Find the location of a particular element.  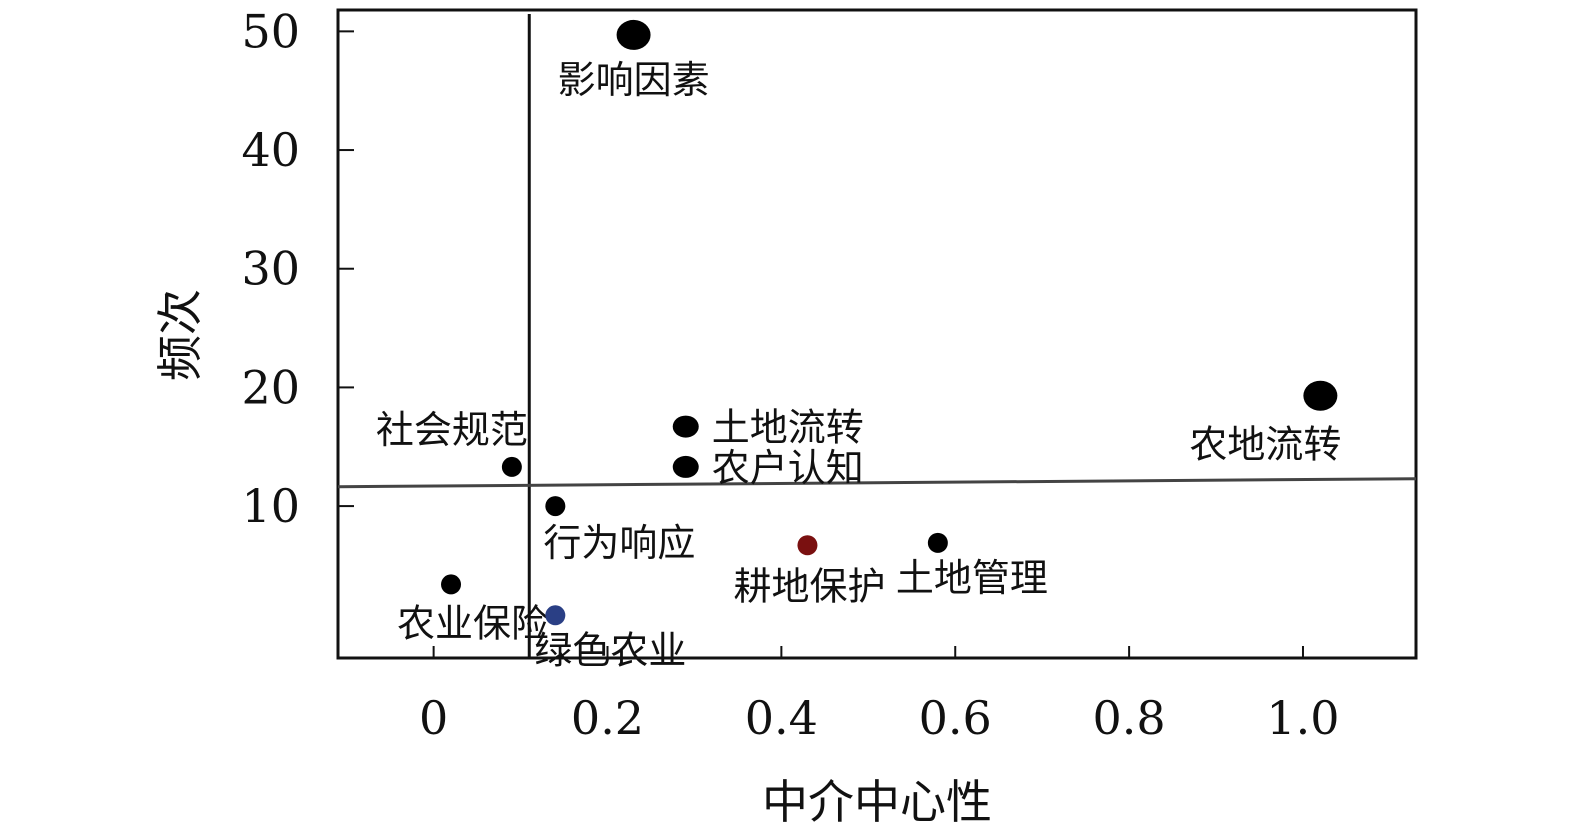

data-point: 土地流转 is located at coordinates (768, 428).